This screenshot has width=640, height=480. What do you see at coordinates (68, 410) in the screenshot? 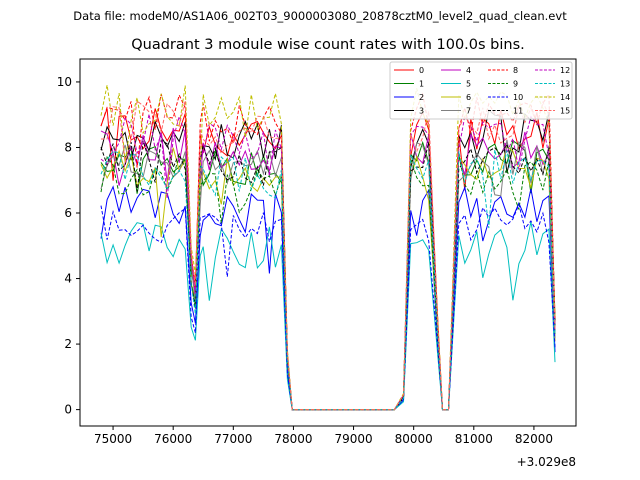
I see `y-tick-label: 0` at bounding box center [68, 410].